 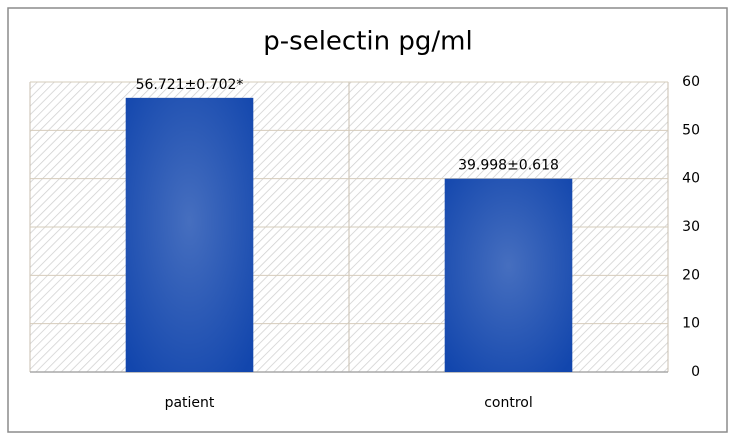 What do you see at coordinates (508, 403) in the screenshot?
I see `x-tick-label: control` at bounding box center [508, 403].